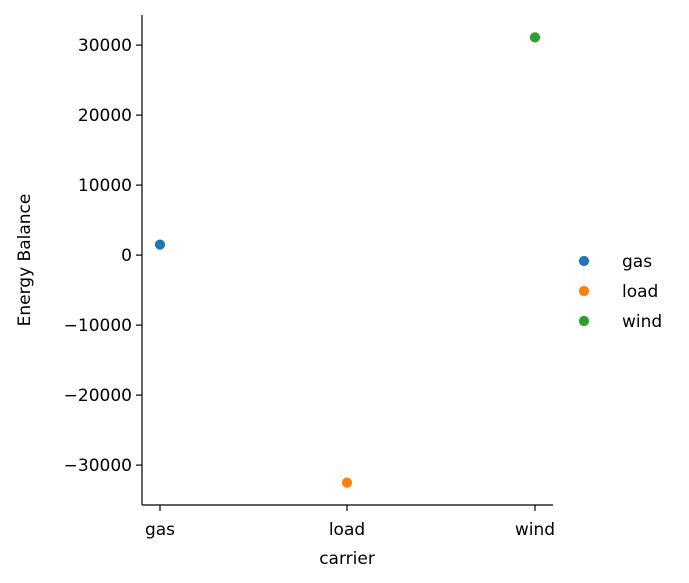  Describe the element at coordinates (25, 260) in the screenshot. I see `y-axis-title: Energy Balance` at that location.